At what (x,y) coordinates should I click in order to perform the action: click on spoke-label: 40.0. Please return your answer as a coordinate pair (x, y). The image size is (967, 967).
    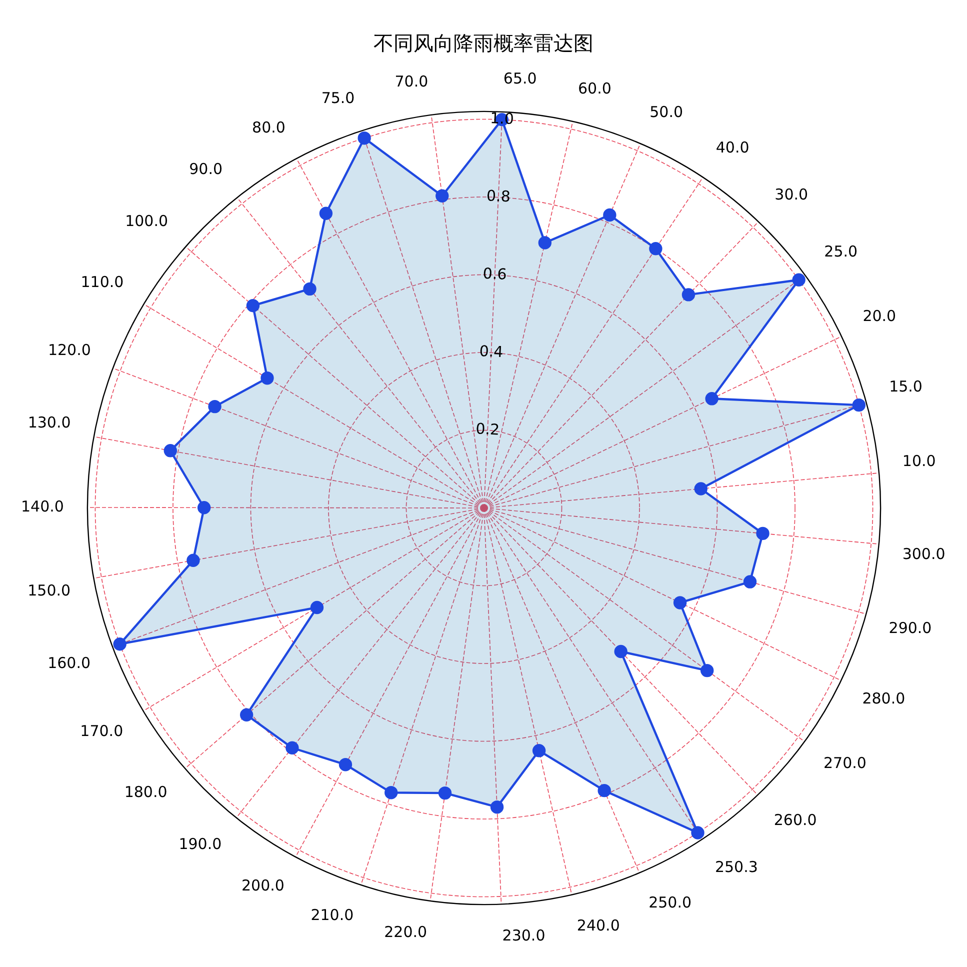
    Looking at the image, I should click on (733, 147).